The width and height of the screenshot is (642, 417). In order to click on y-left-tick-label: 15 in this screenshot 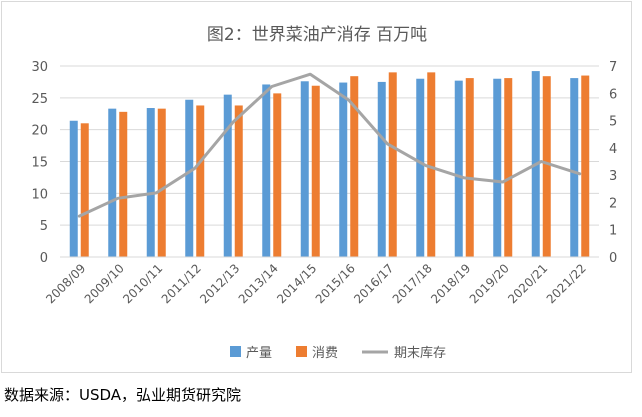, I will do `click(39, 163)`.